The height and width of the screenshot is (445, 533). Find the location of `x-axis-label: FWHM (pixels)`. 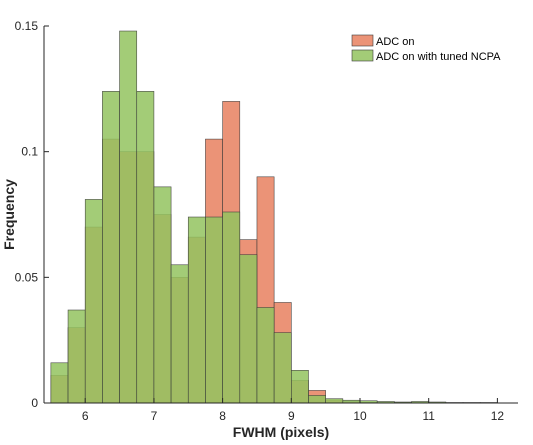

x-axis-label: FWHM (pixels) is located at coordinates (281, 432).